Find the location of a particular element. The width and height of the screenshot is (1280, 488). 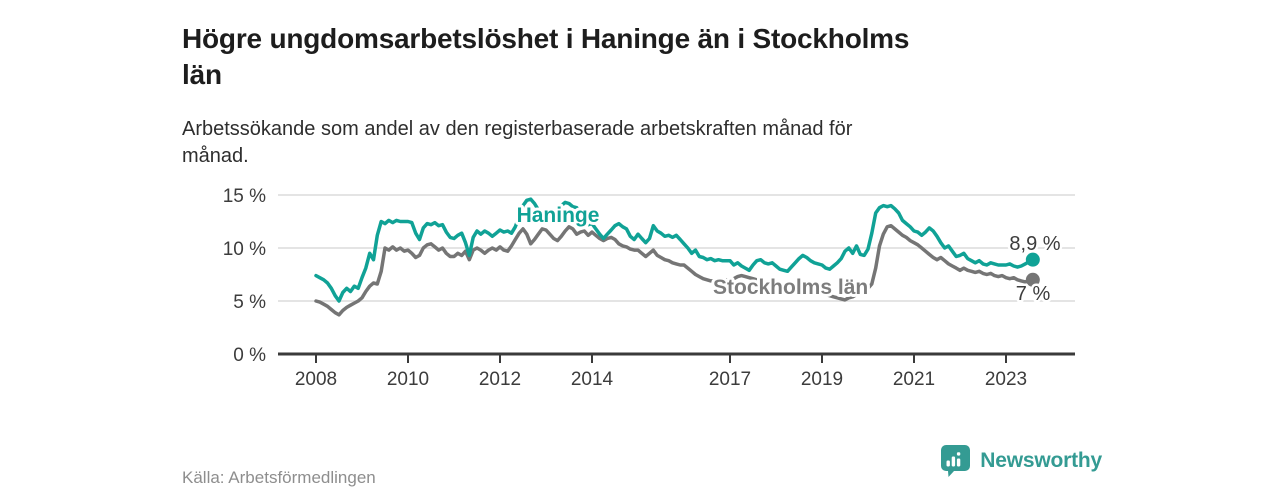

x-tick-label: 2017 is located at coordinates (730, 379).